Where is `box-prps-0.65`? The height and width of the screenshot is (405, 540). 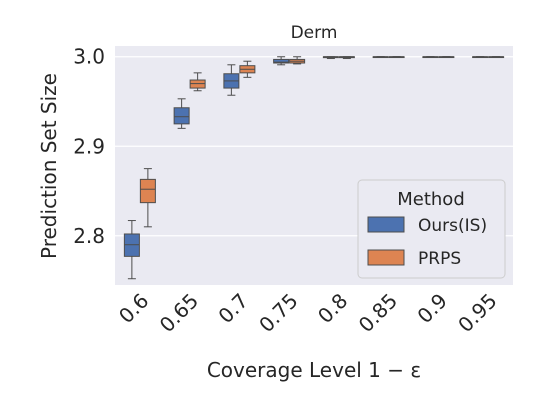 box-prps-0.65 is located at coordinates (197, 82).